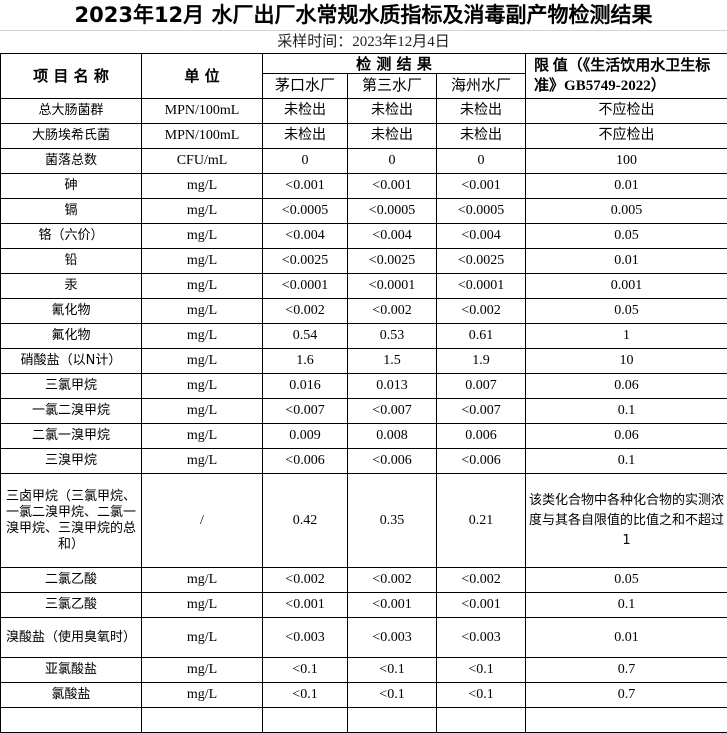  I want to click on header-limit: 限 值（《生活饮用水卫生标准》GB5749-2022）, so click(626, 76).